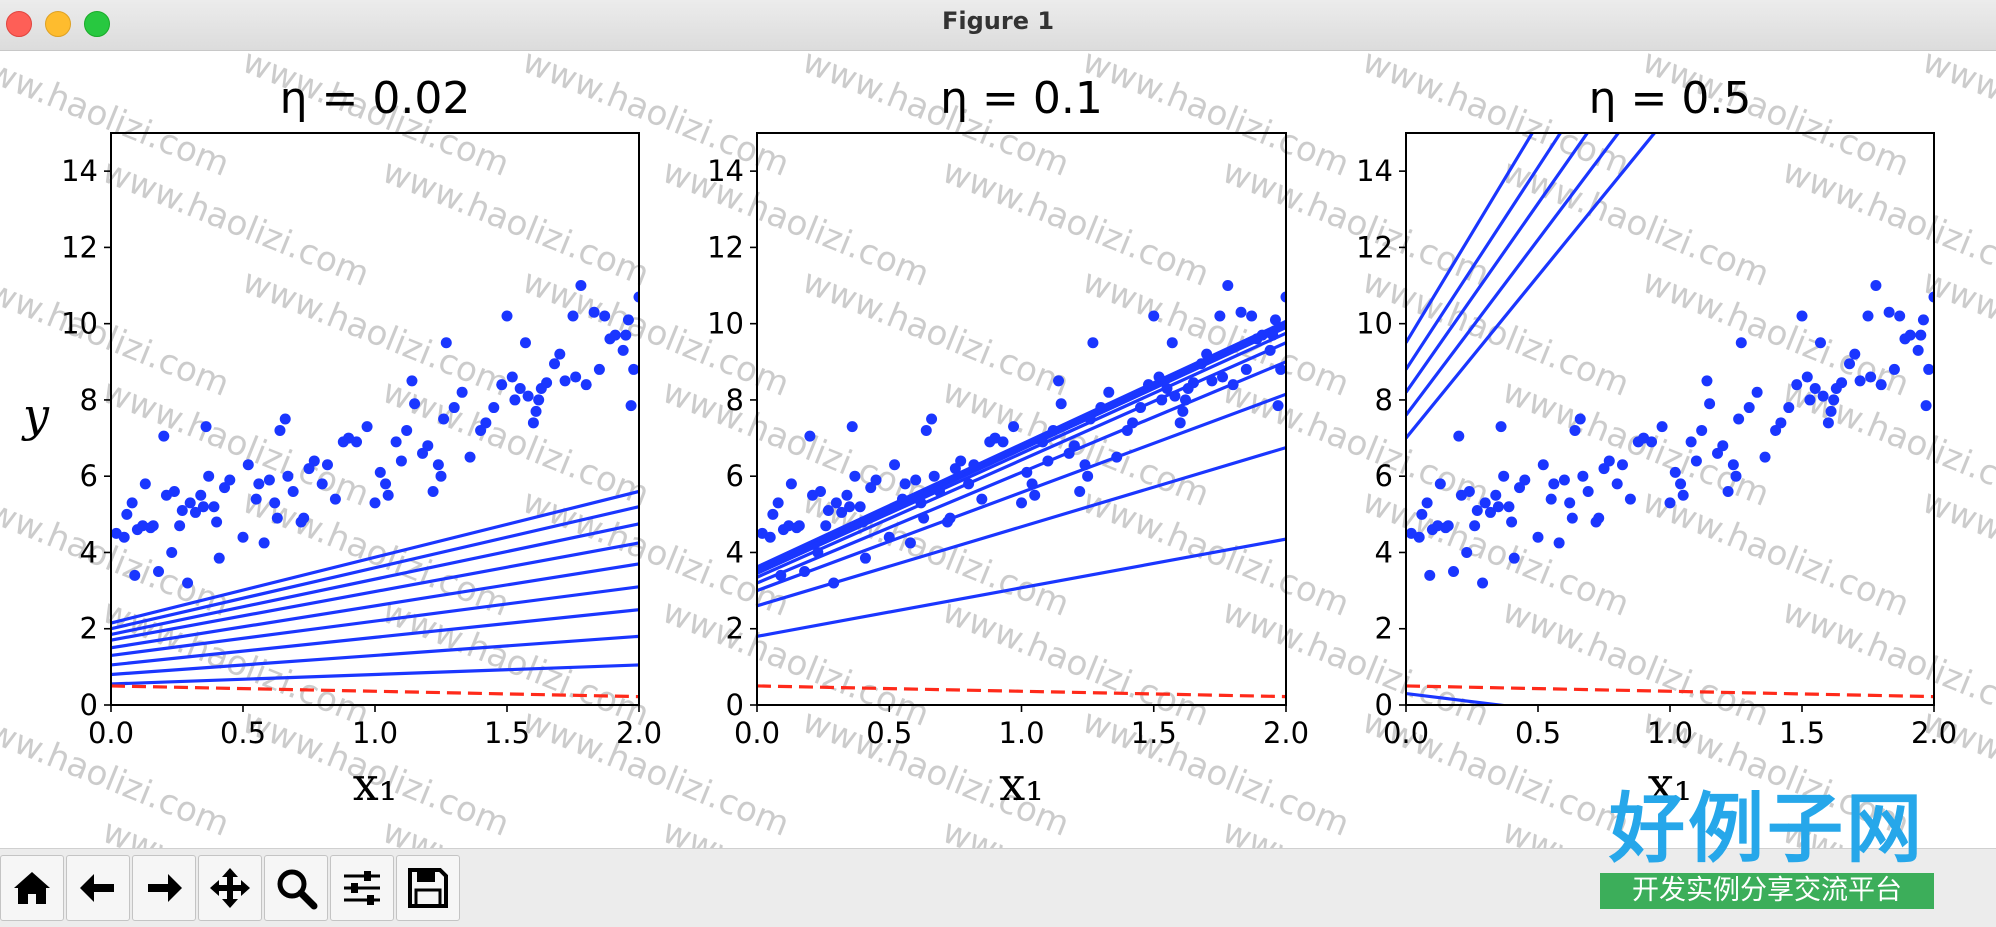  What do you see at coordinates (230, 888) in the screenshot?
I see `pan-button` at bounding box center [230, 888].